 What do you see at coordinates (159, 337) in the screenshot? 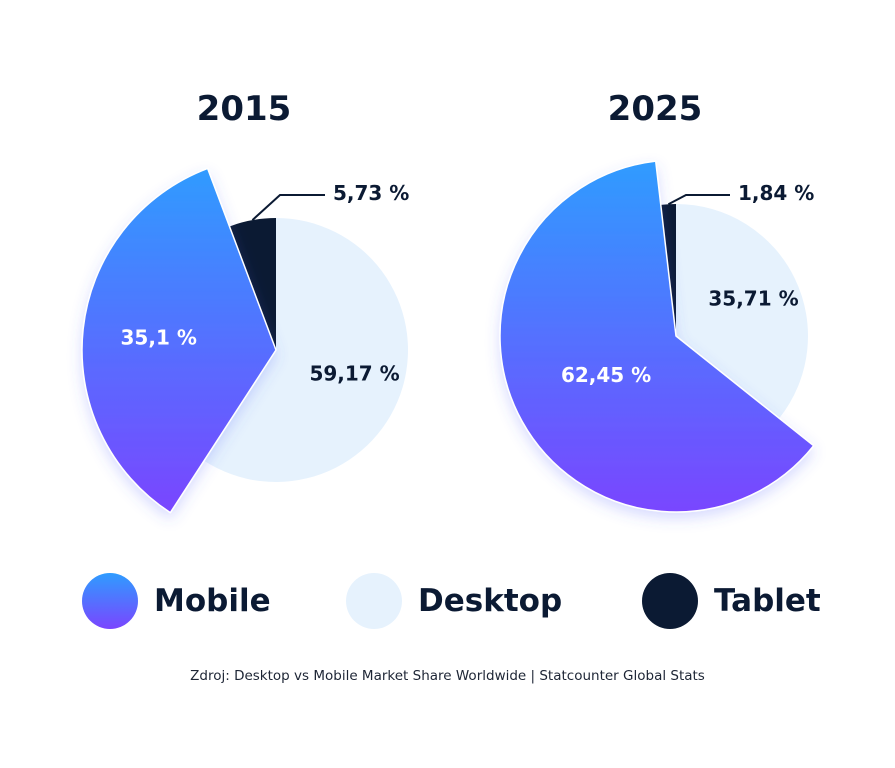
I see `data-label-mobile-2015: 35,1 %` at bounding box center [159, 337].